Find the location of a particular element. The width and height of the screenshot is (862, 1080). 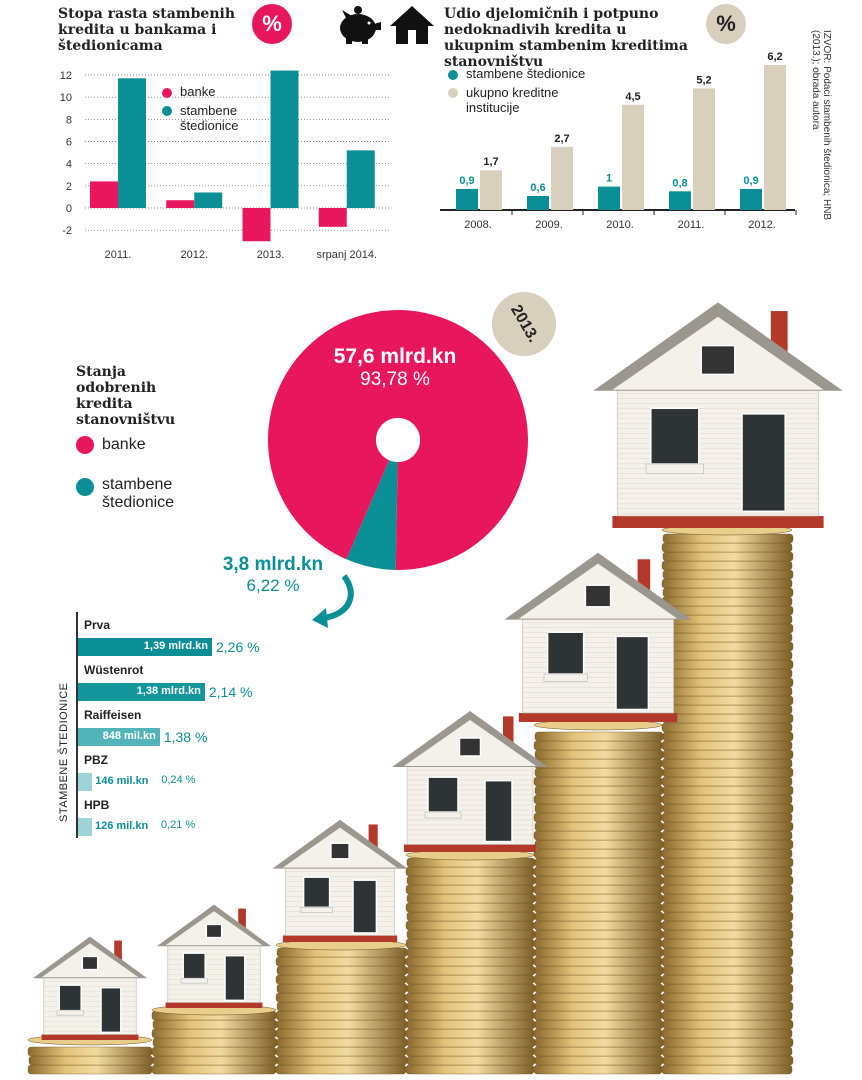

data-label: 1 is located at coordinates (609, 179).